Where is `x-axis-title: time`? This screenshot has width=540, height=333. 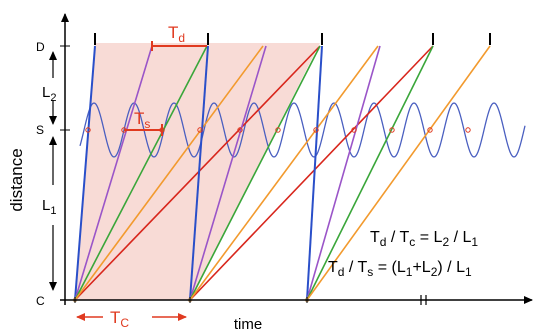 x-axis-title: time is located at coordinates (248, 324).